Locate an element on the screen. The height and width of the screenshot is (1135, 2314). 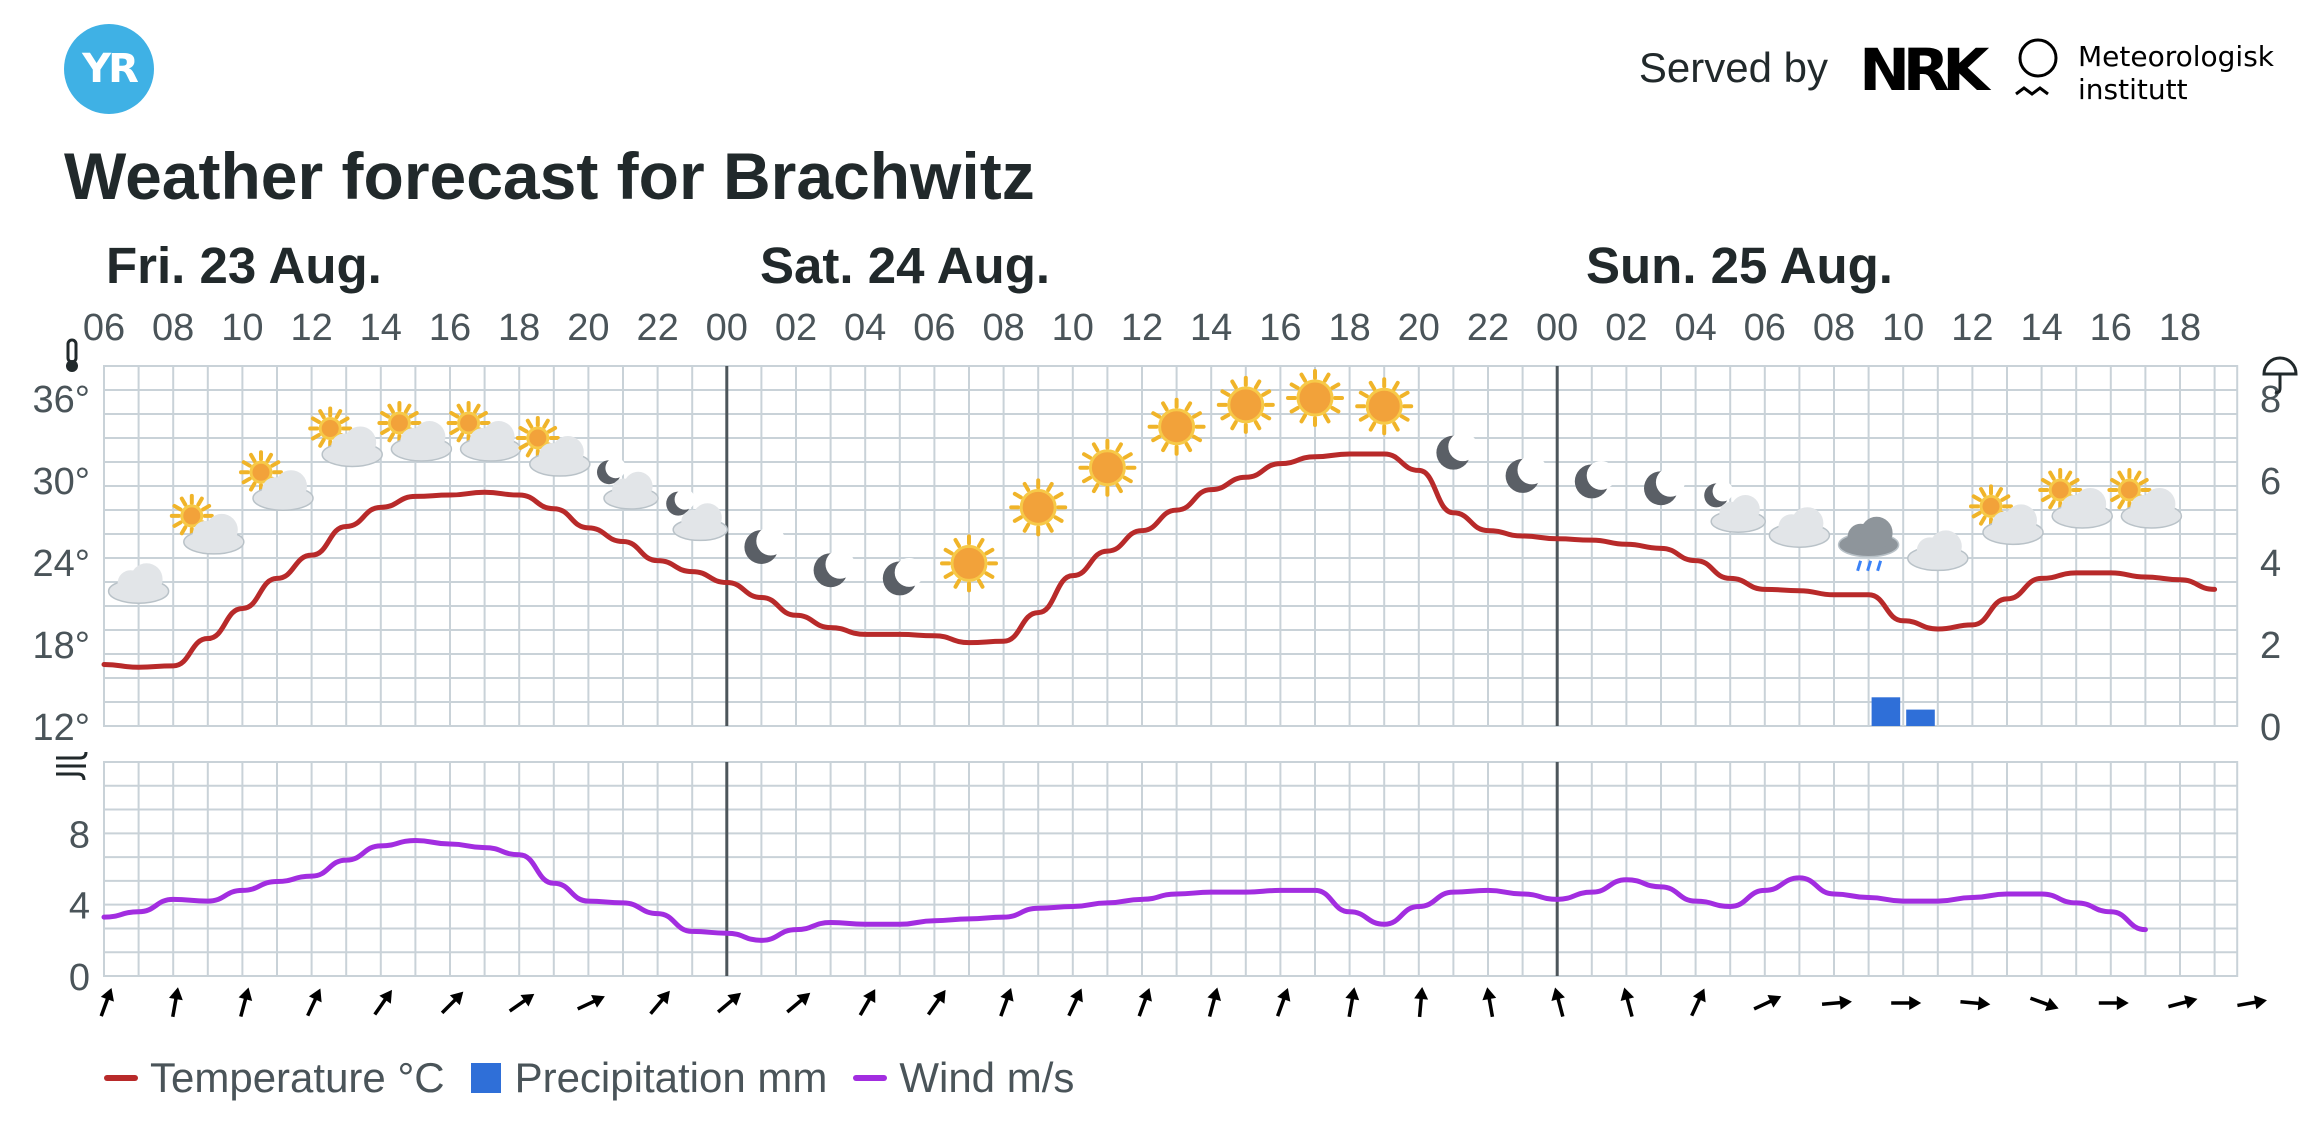
legend-wind: Wind m/s is located at coordinates (963, 1078).